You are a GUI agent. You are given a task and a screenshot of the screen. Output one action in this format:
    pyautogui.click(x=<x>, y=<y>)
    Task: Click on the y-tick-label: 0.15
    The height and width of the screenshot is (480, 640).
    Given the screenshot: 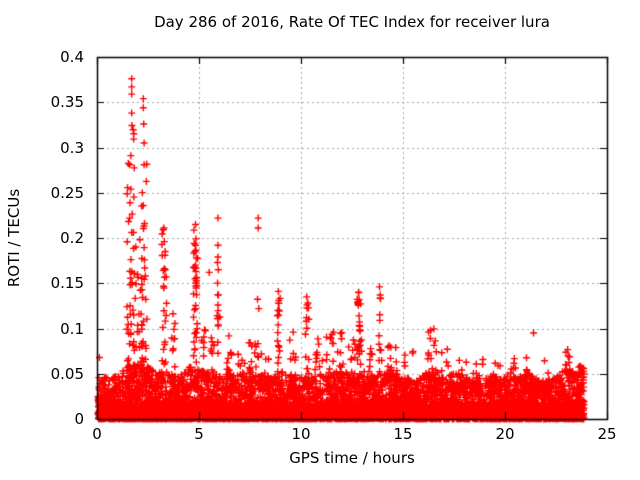 What is the action you would take?
    pyautogui.click(x=67, y=283)
    